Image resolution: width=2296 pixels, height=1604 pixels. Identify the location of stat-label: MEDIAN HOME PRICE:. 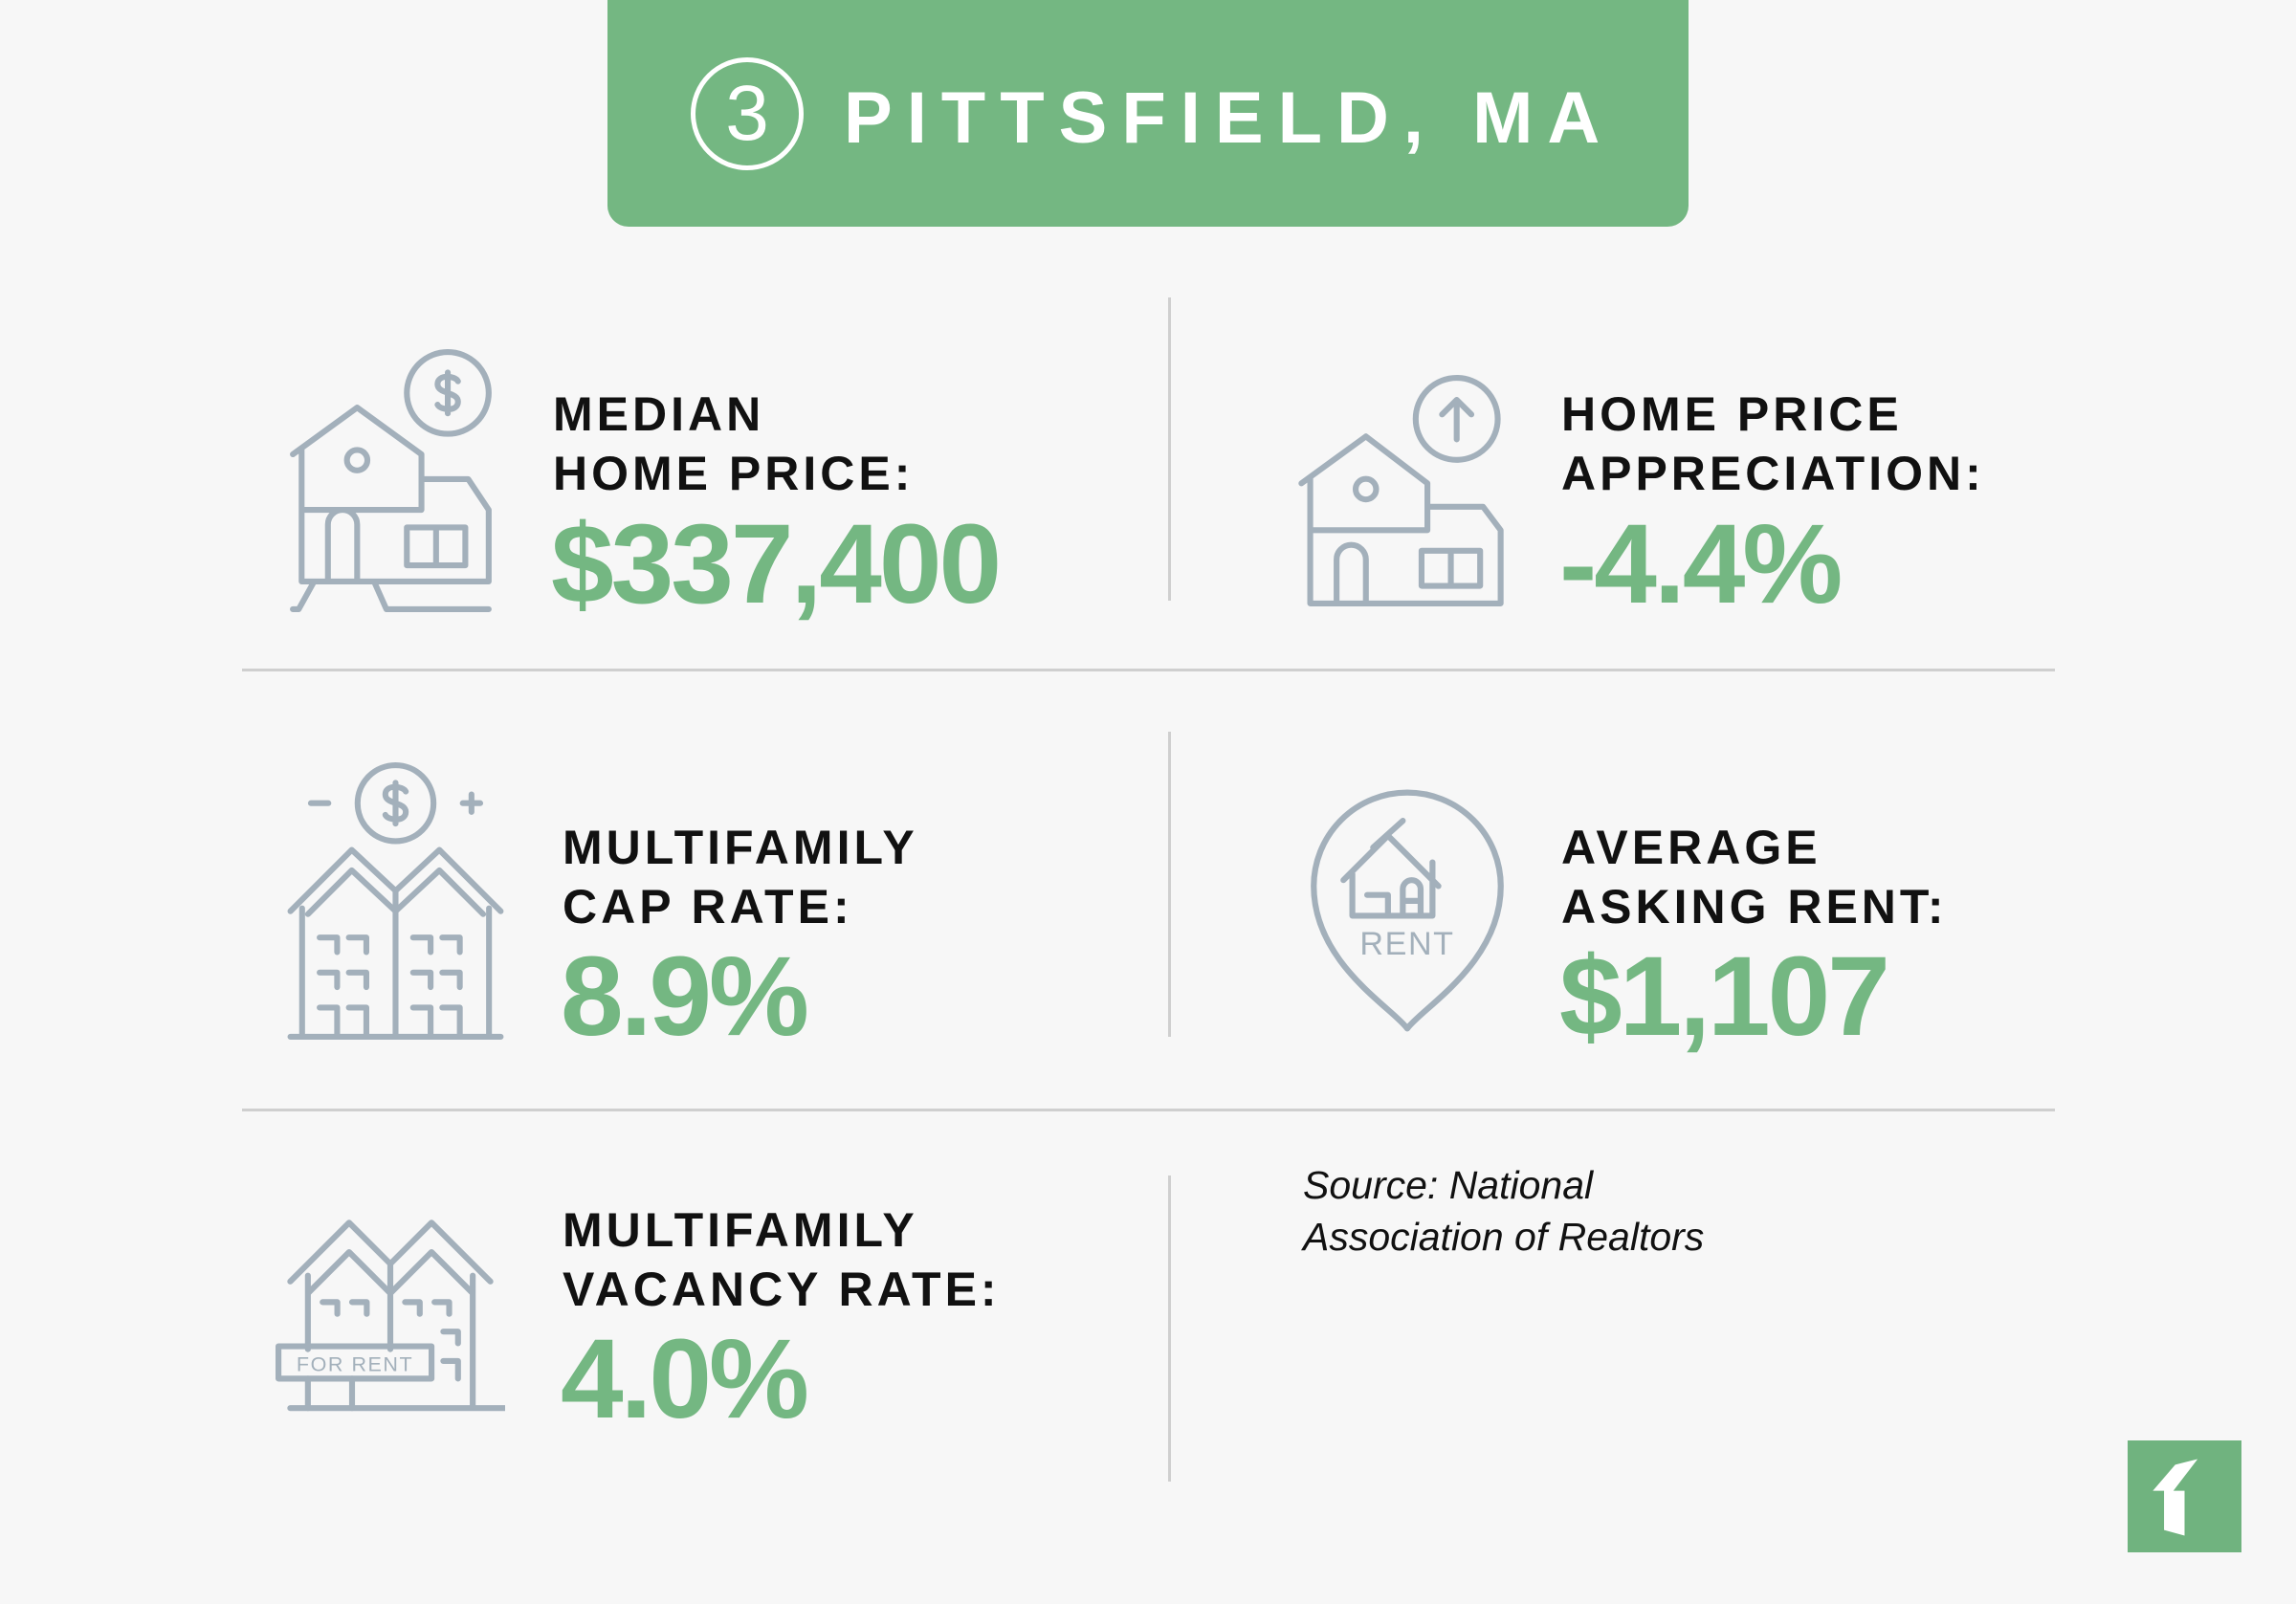
(734, 443).